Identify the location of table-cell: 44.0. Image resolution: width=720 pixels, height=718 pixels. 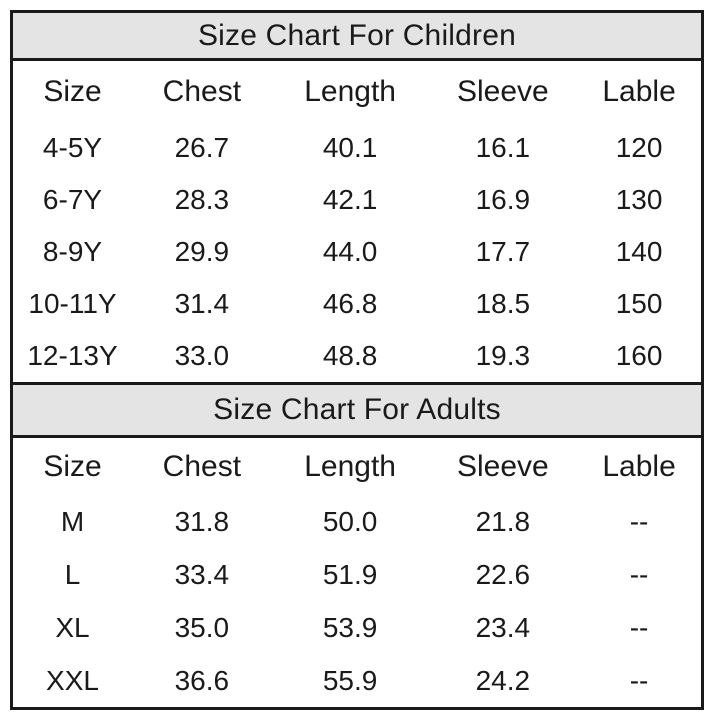
(350, 251).